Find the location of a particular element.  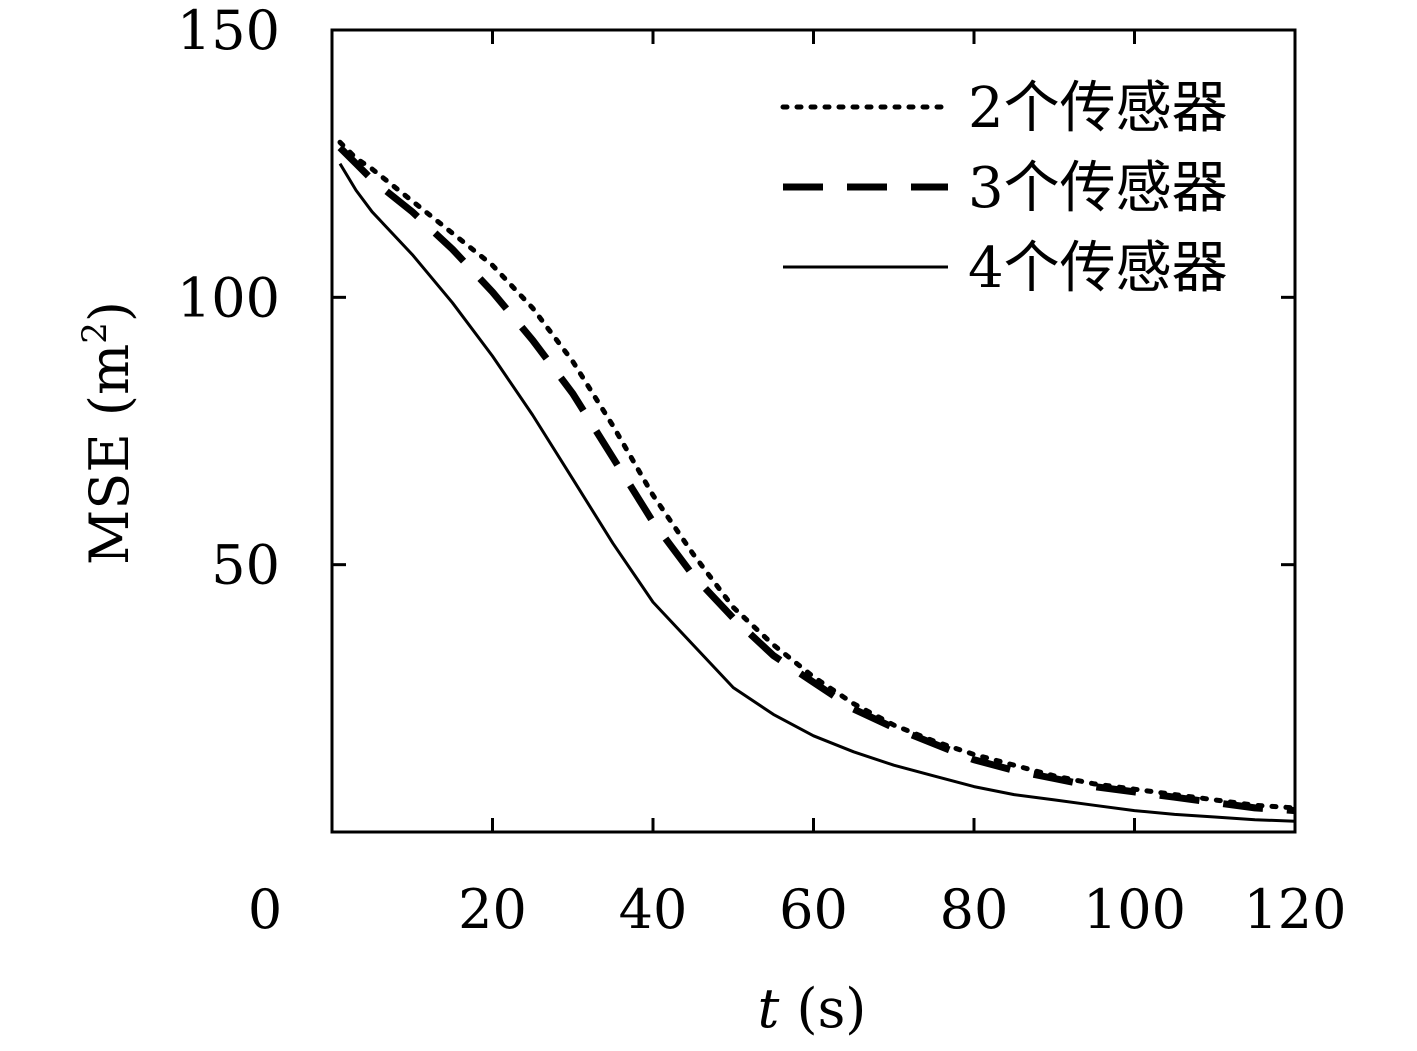

legend: 2个传感器 3个传感器 4个传感器 is located at coordinates (1004, 188).